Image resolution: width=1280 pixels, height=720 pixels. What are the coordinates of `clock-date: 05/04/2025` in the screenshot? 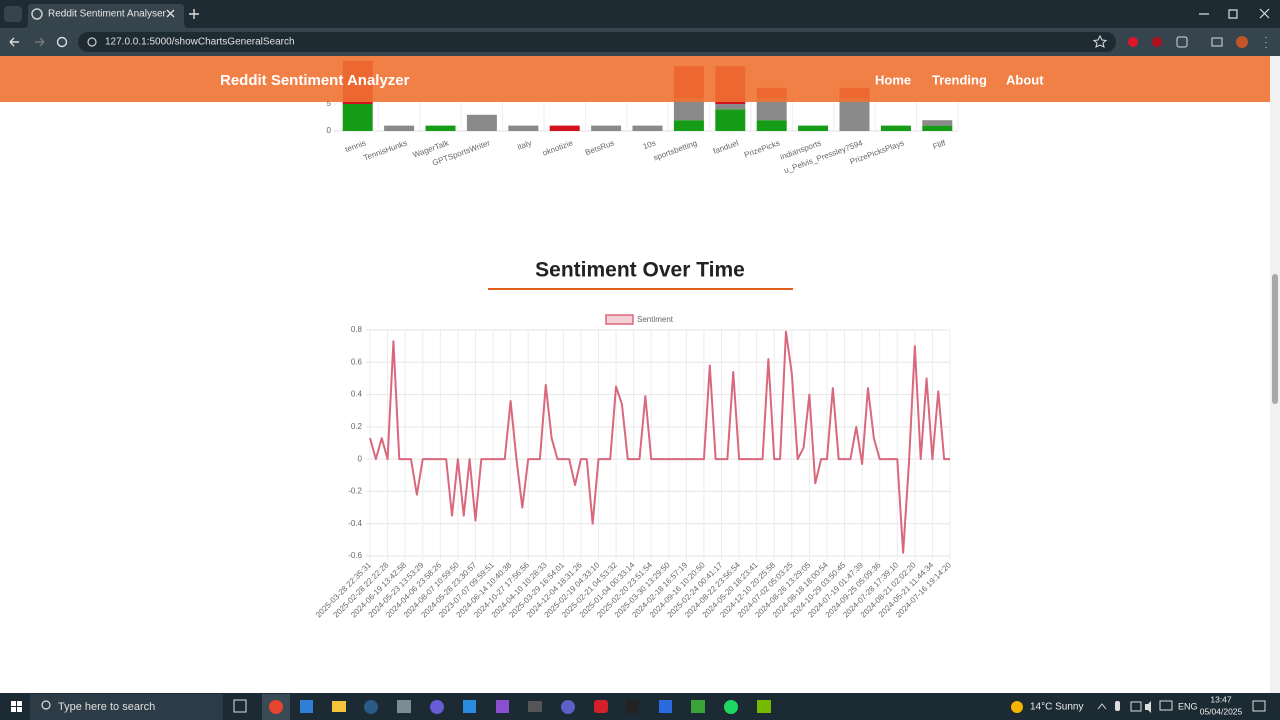 It's located at (1221, 711).